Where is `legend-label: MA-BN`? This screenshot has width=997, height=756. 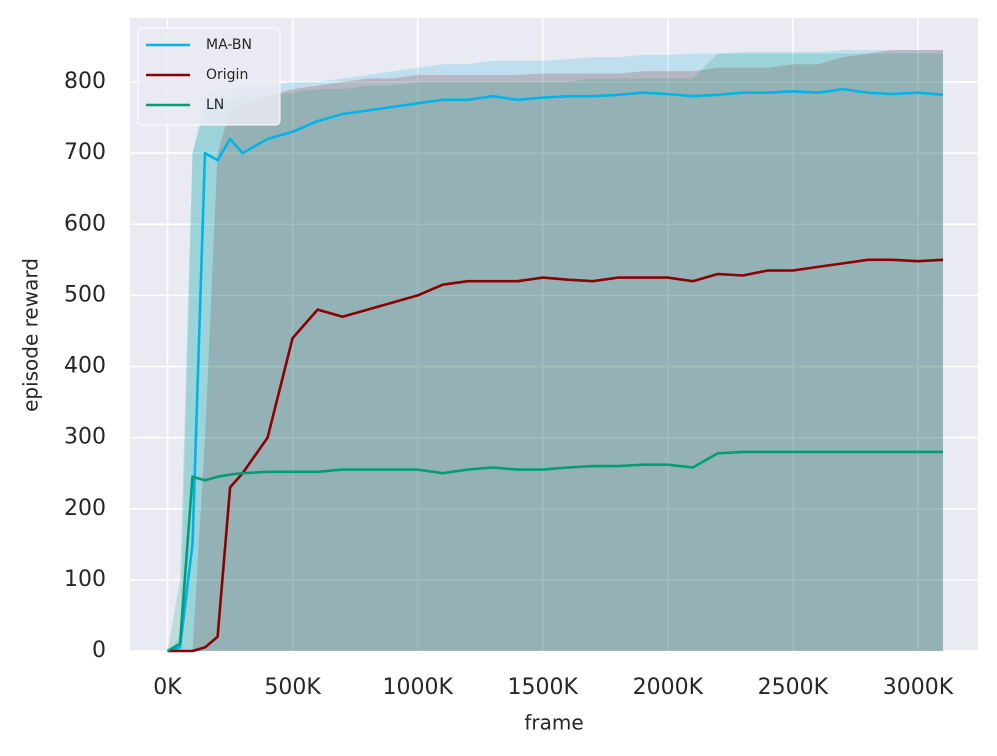
legend-label: MA-BN is located at coordinates (229, 45).